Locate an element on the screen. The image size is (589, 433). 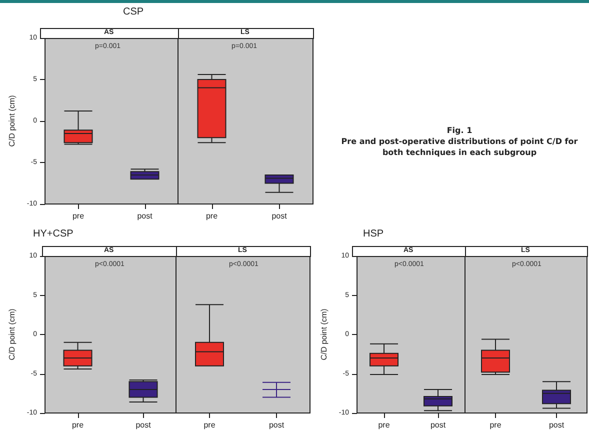
chart-title: CSP is located at coordinates (133, 12).